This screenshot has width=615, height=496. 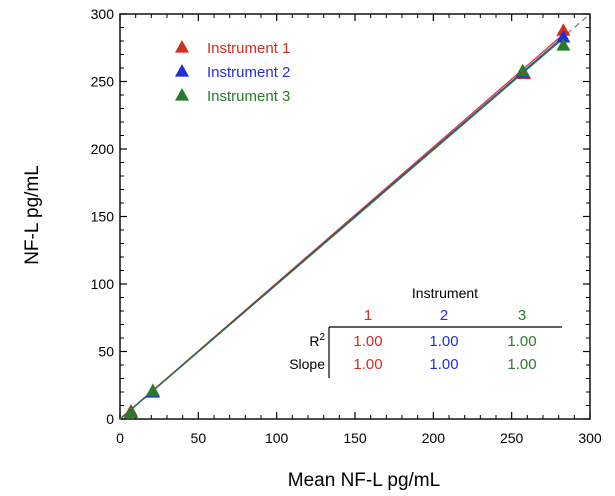 I want to click on x-tick-label: 50, so click(x=199, y=438).